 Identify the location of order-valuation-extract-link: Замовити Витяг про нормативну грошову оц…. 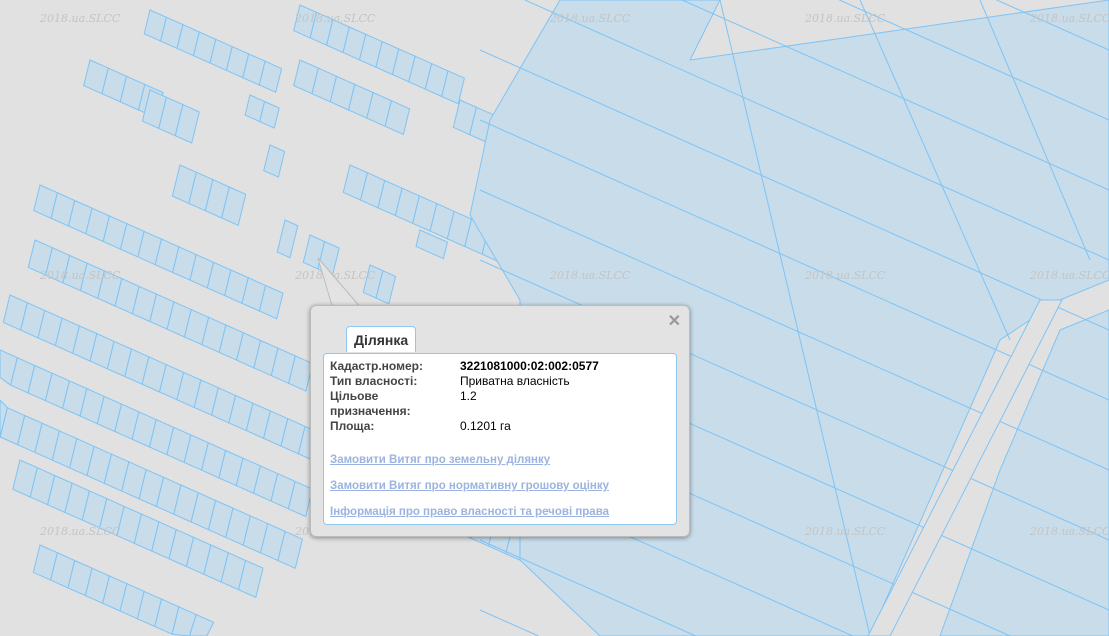
(470, 486).